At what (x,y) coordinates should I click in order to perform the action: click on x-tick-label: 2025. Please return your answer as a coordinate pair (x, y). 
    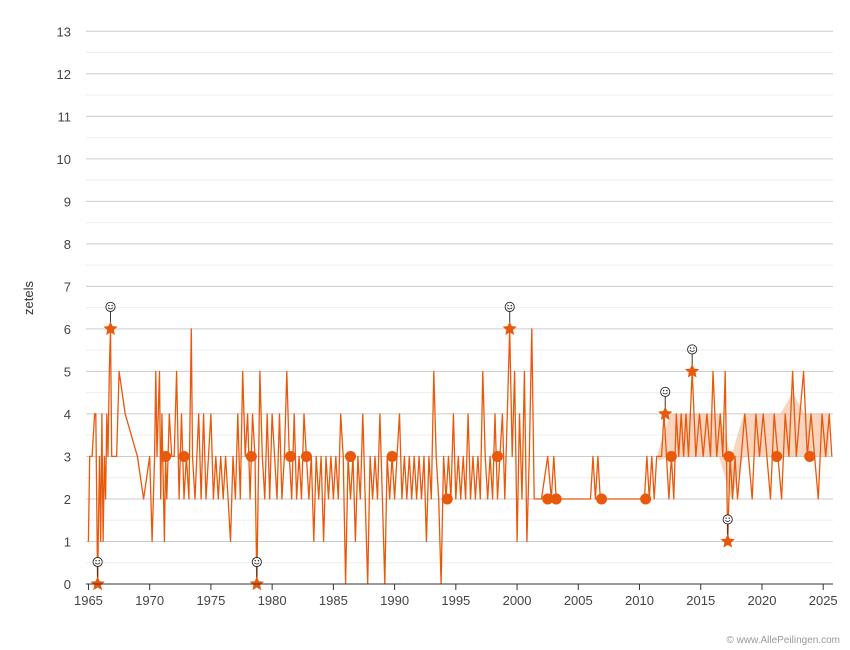
    Looking at the image, I should click on (823, 600).